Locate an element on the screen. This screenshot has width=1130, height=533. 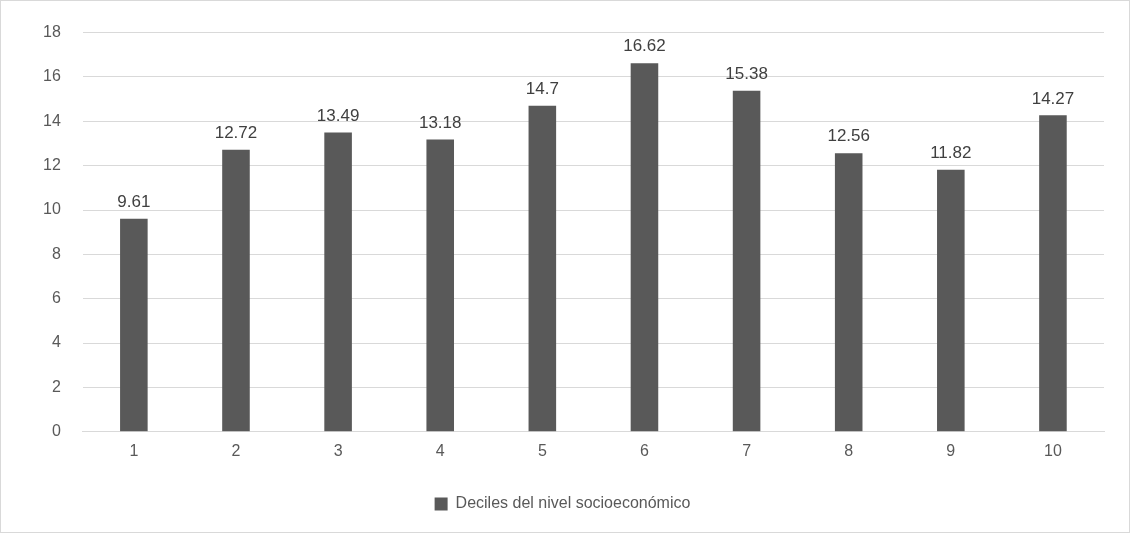
y-tick-label: 16 is located at coordinates (52, 76).